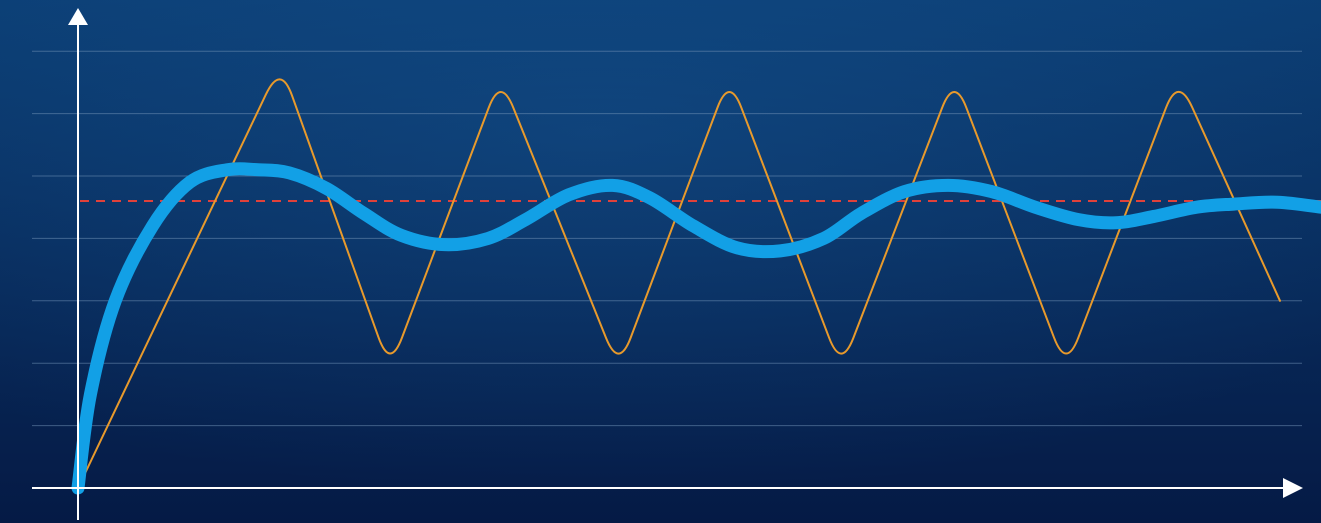 The image size is (1321, 523). What do you see at coordinates (1293, 488) in the screenshot?
I see `x-axis-arrow-icon` at bounding box center [1293, 488].